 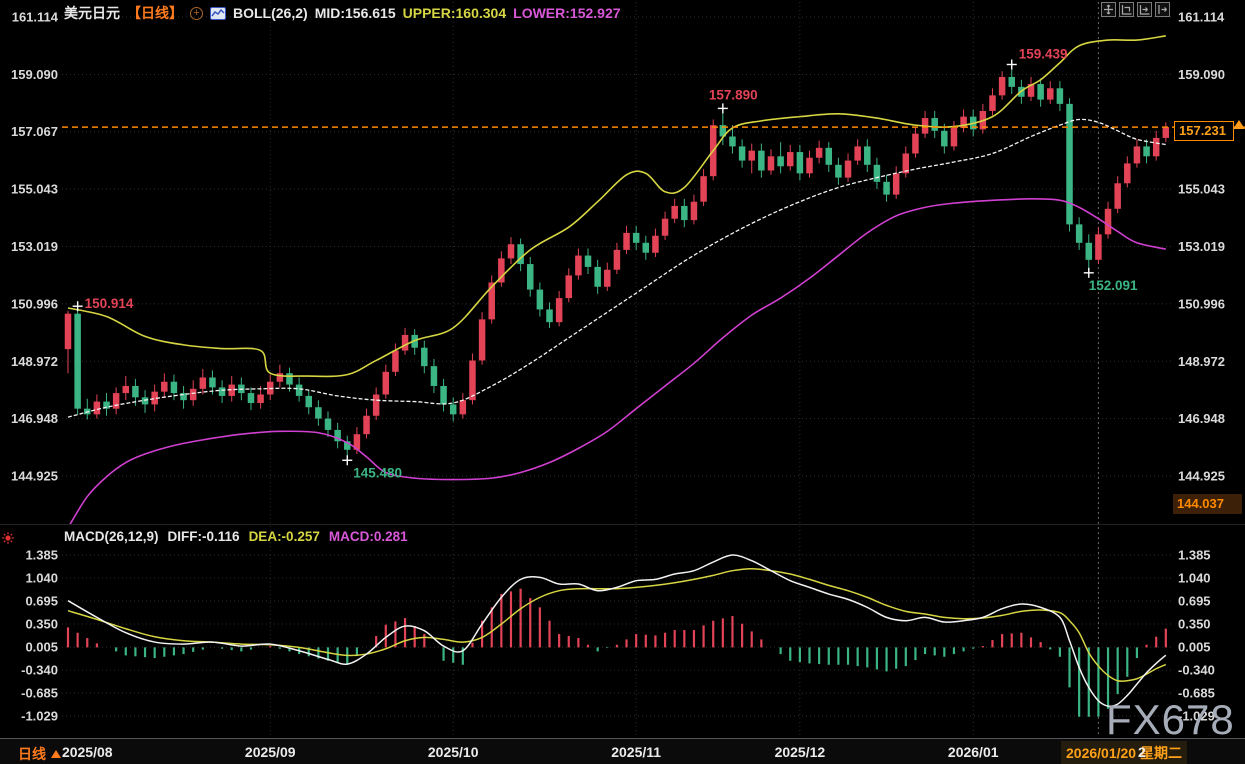 What do you see at coordinates (155, 13) in the screenshot?
I see `period-tag: 【日线】` at bounding box center [155, 13].